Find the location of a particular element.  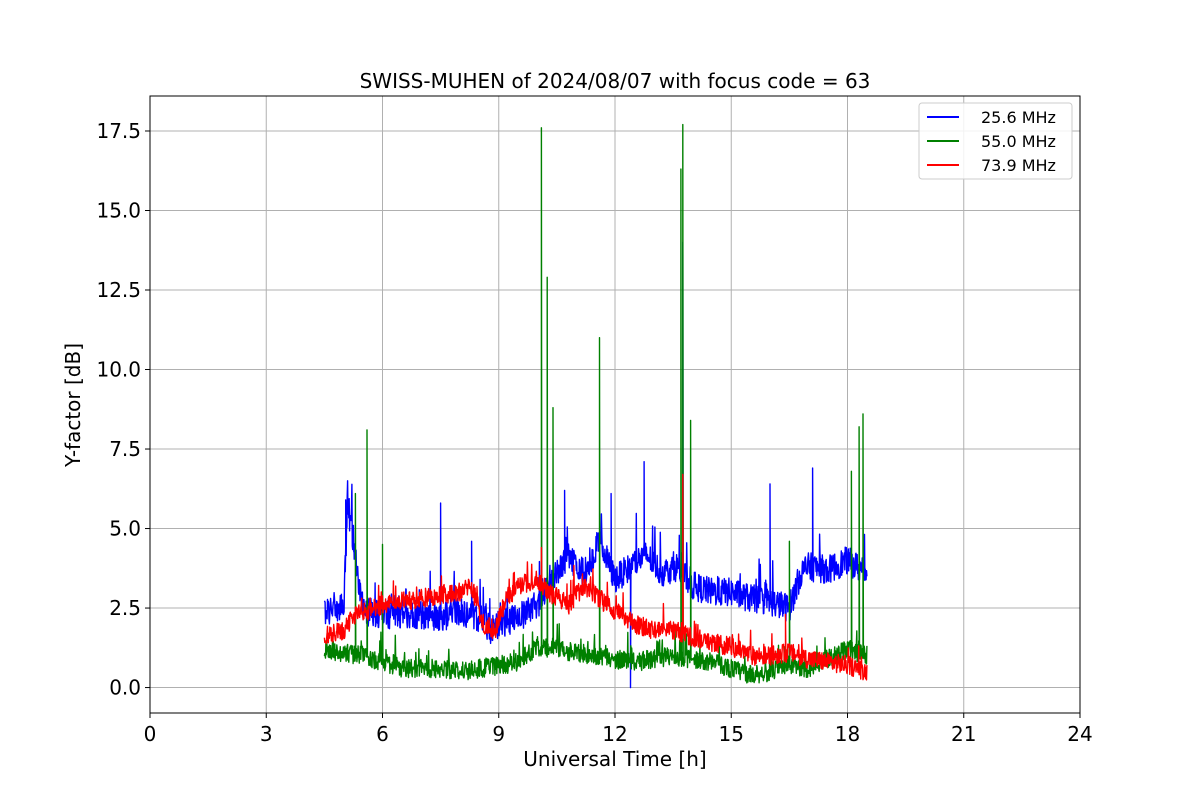

x-axis-label: Universal Time [h] is located at coordinates (614, 759).